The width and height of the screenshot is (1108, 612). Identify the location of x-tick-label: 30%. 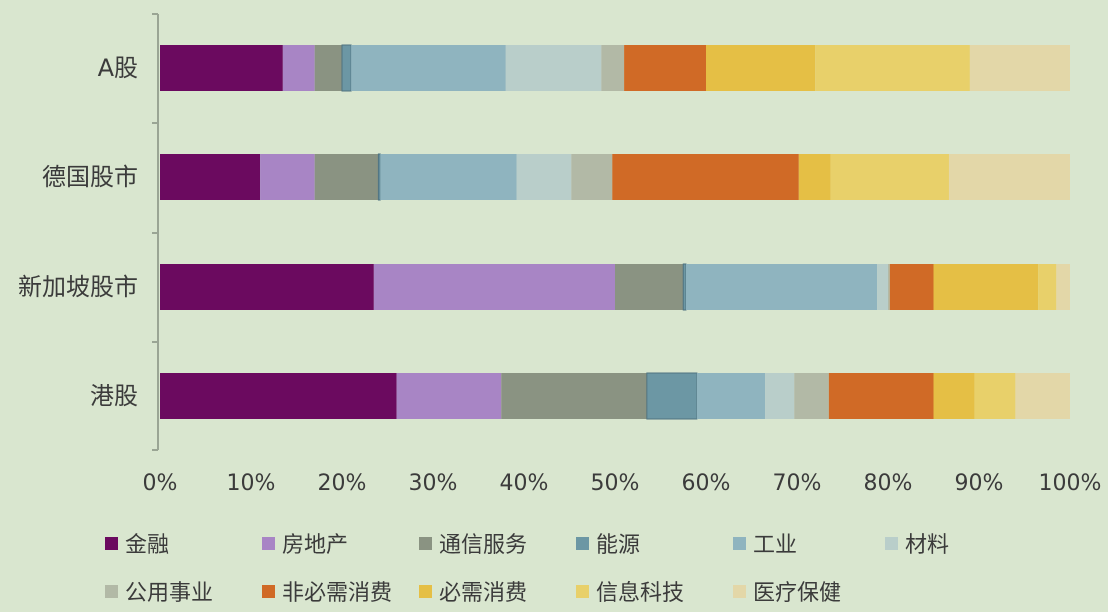
(433, 483).